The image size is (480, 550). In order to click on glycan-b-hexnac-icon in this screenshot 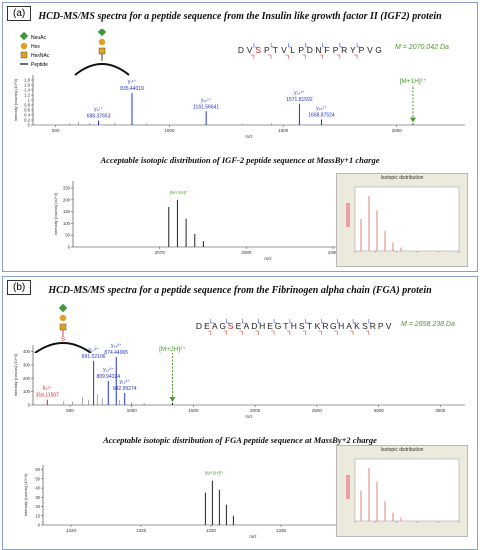, I will do `click(63, 327)`.